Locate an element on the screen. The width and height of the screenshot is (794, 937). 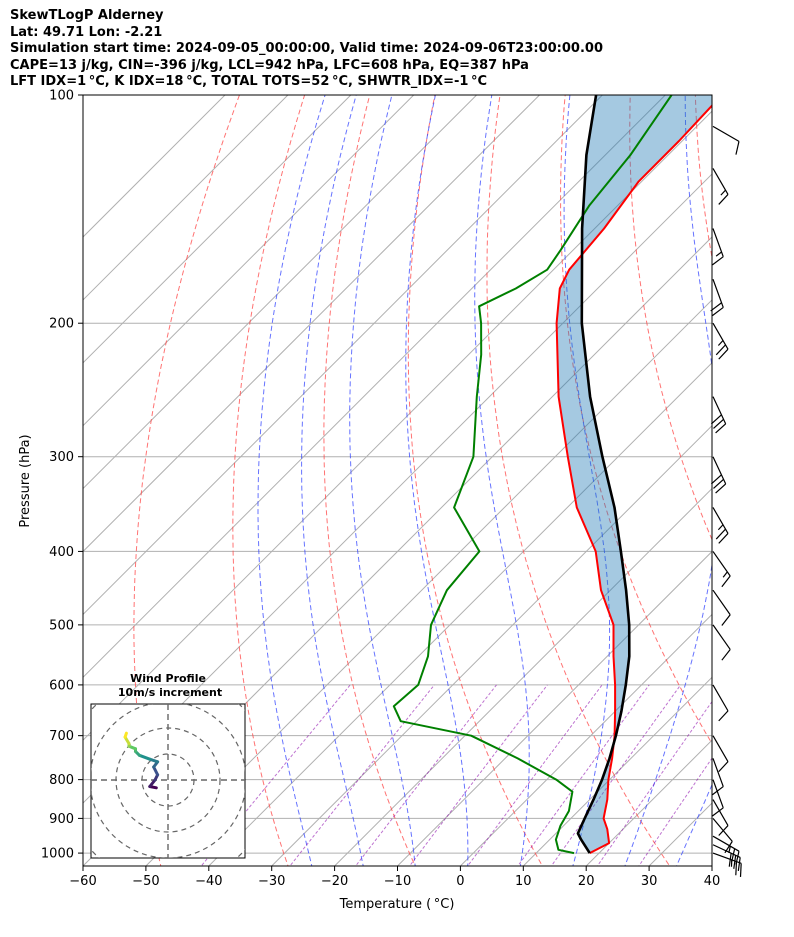
x-tick-label: 0 is located at coordinates (460, 881).